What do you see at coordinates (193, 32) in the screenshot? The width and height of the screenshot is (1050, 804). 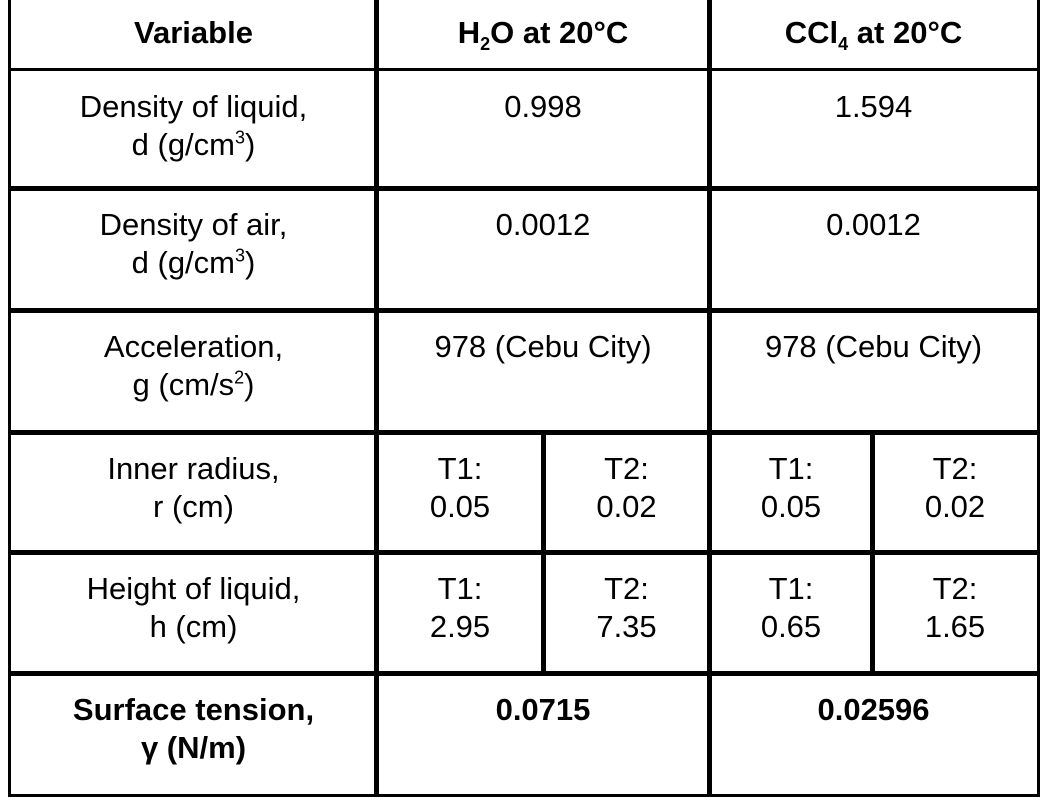 I see `header-text: Variable` at bounding box center [193, 32].